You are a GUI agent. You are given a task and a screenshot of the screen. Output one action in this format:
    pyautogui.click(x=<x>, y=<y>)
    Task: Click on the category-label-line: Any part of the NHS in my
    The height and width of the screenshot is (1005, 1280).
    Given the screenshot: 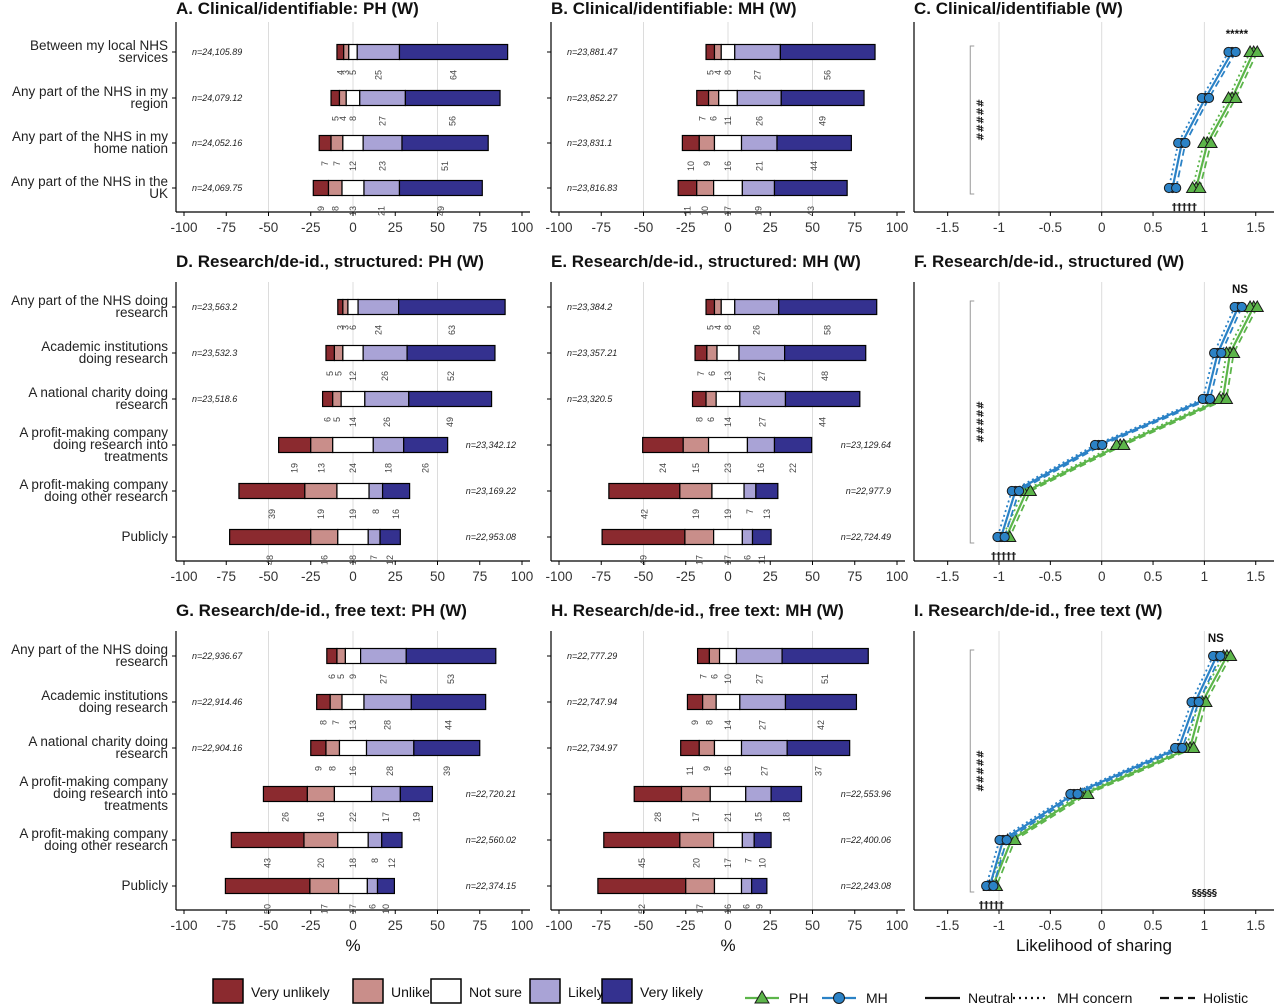 What is the action you would take?
    pyautogui.click(x=90, y=136)
    